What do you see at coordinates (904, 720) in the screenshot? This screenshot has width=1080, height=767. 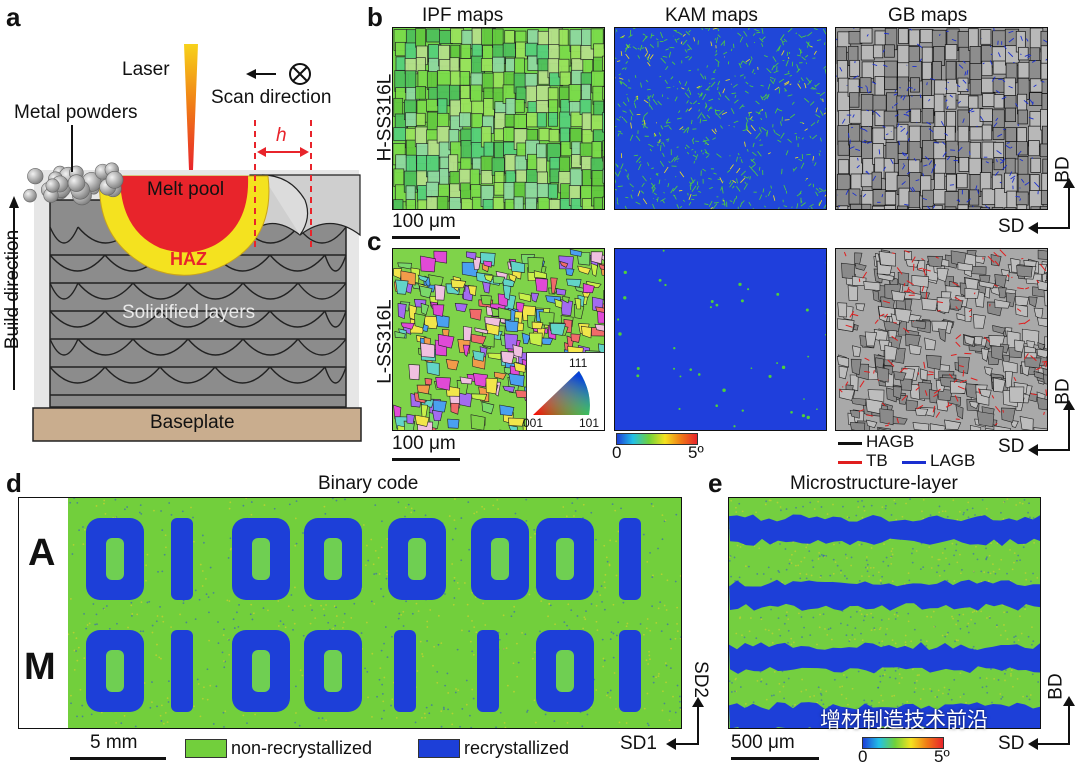 I see `watermark-text: 增材制造技术前沿` at bounding box center [904, 720].